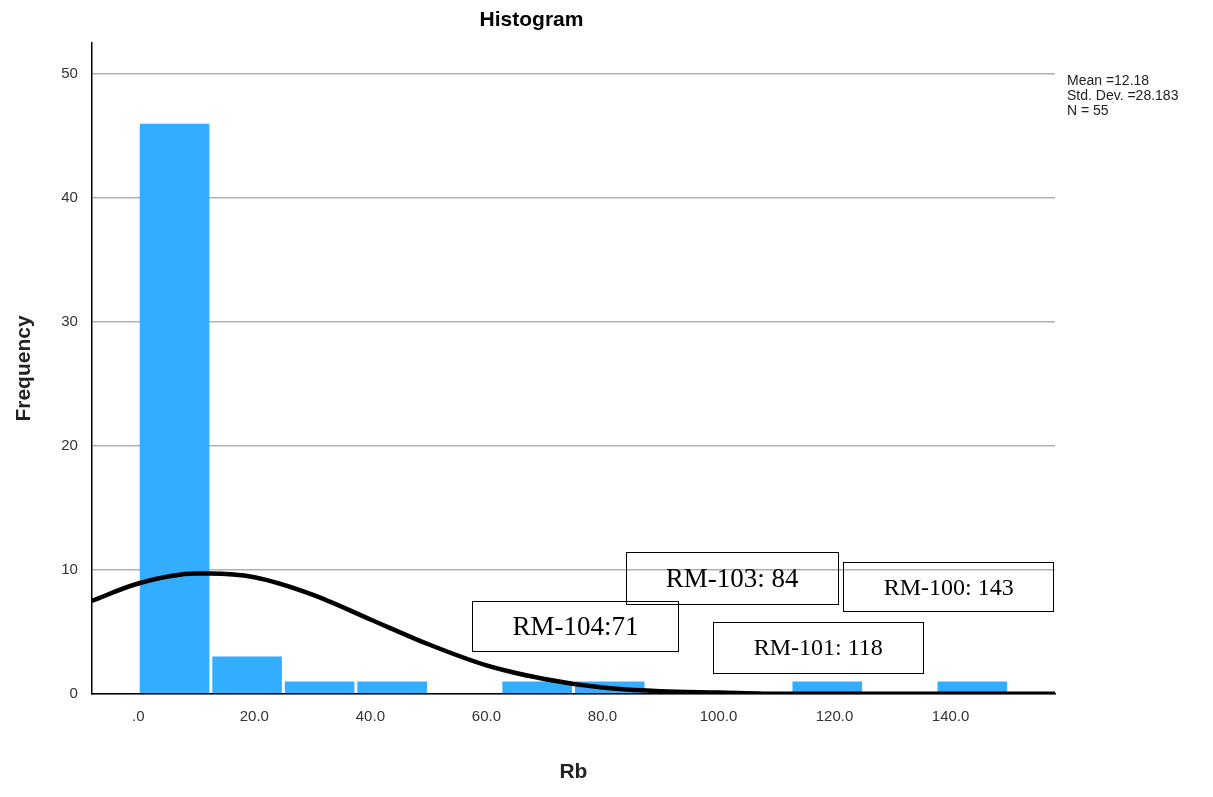 The height and width of the screenshot is (797, 1213). Describe the element at coordinates (531, 19) in the screenshot. I see `chart-title: Histogram` at that location.